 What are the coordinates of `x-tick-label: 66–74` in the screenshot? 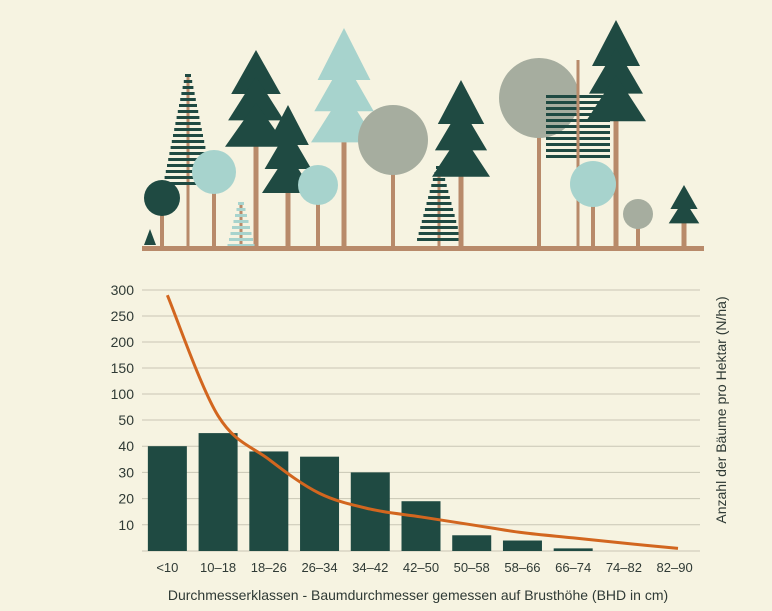 It's located at (573, 567).